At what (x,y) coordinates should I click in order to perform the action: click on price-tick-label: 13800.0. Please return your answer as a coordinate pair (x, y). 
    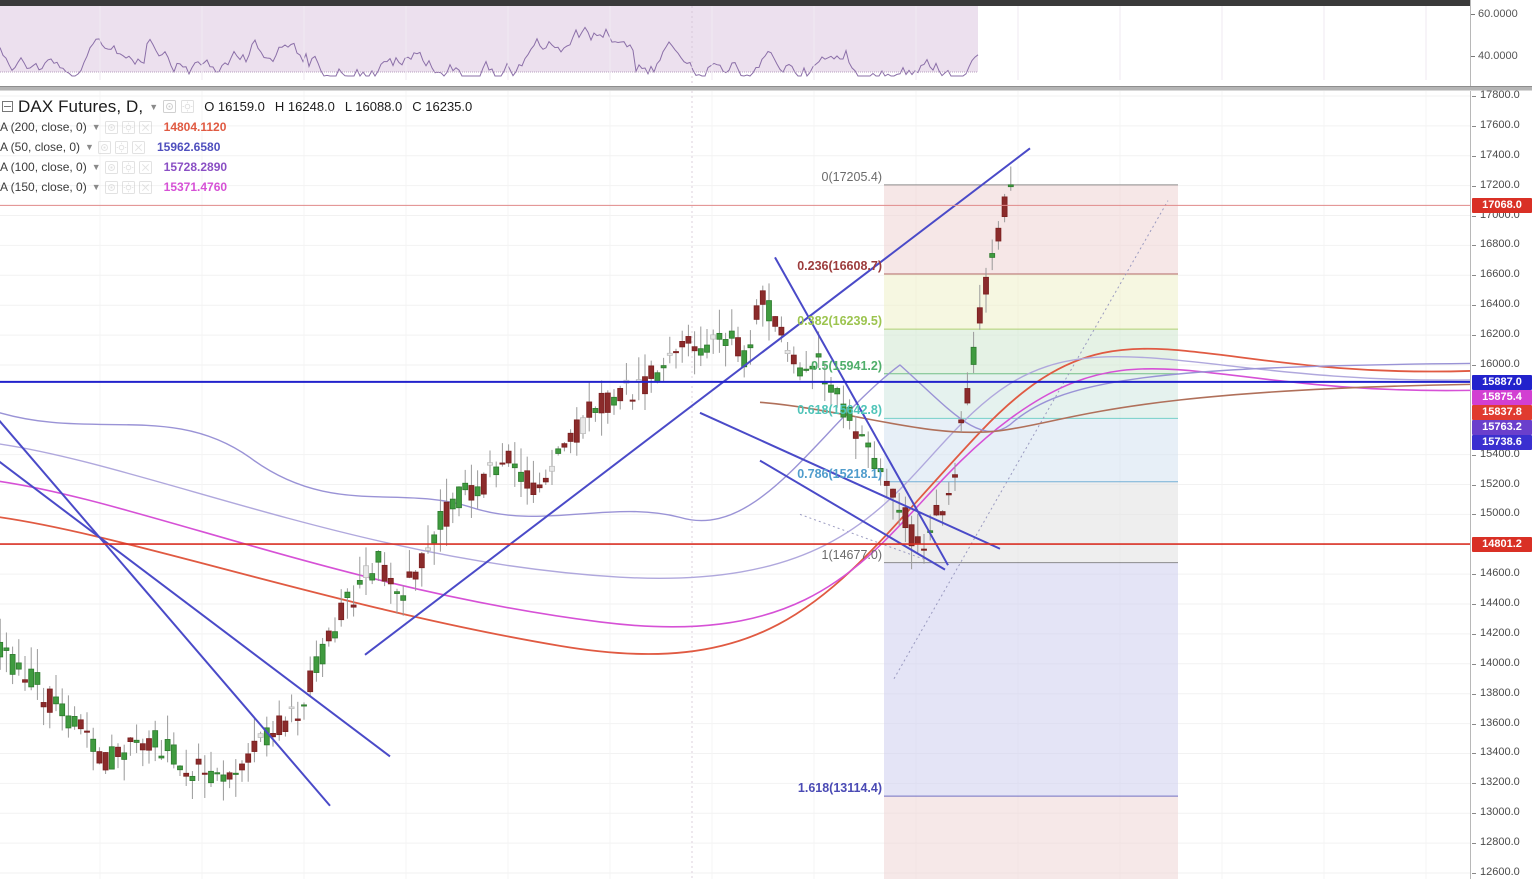
    Looking at the image, I should click on (1500, 692).